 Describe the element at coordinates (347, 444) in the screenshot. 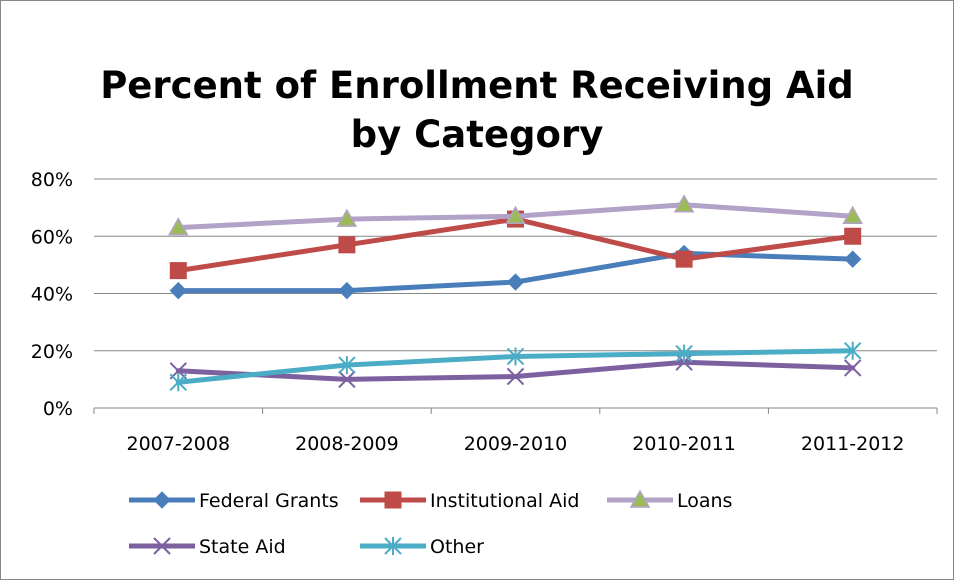

I see `x-tick-label: 2008-2009` at that location.